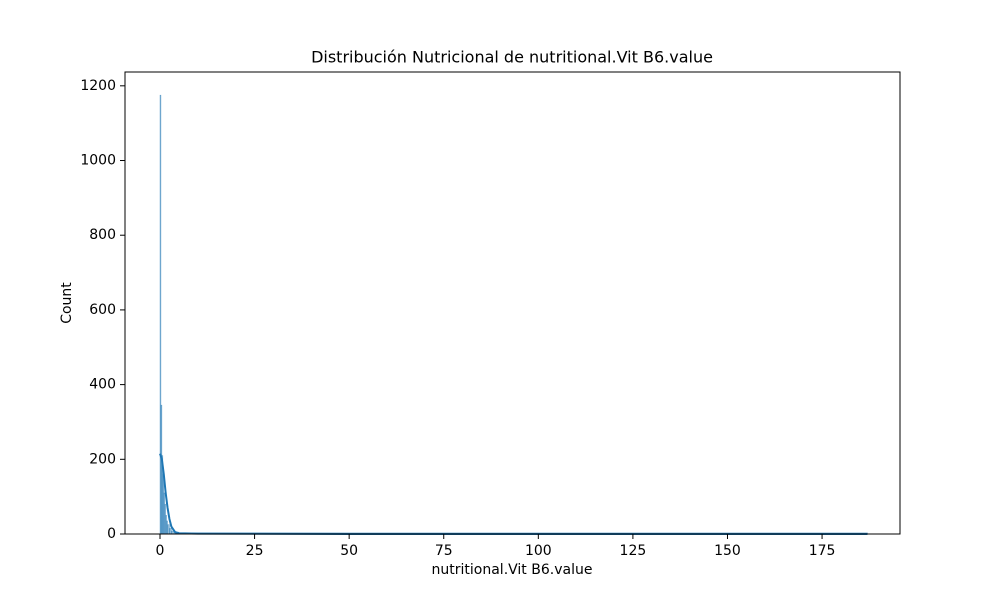 Image resolution: width=1000 pixels, height=600 pixels. What do you see at coordinates (349, 551) in the screenshot?
I see `x-tick-label: 50` at bounding box center [349, 551].